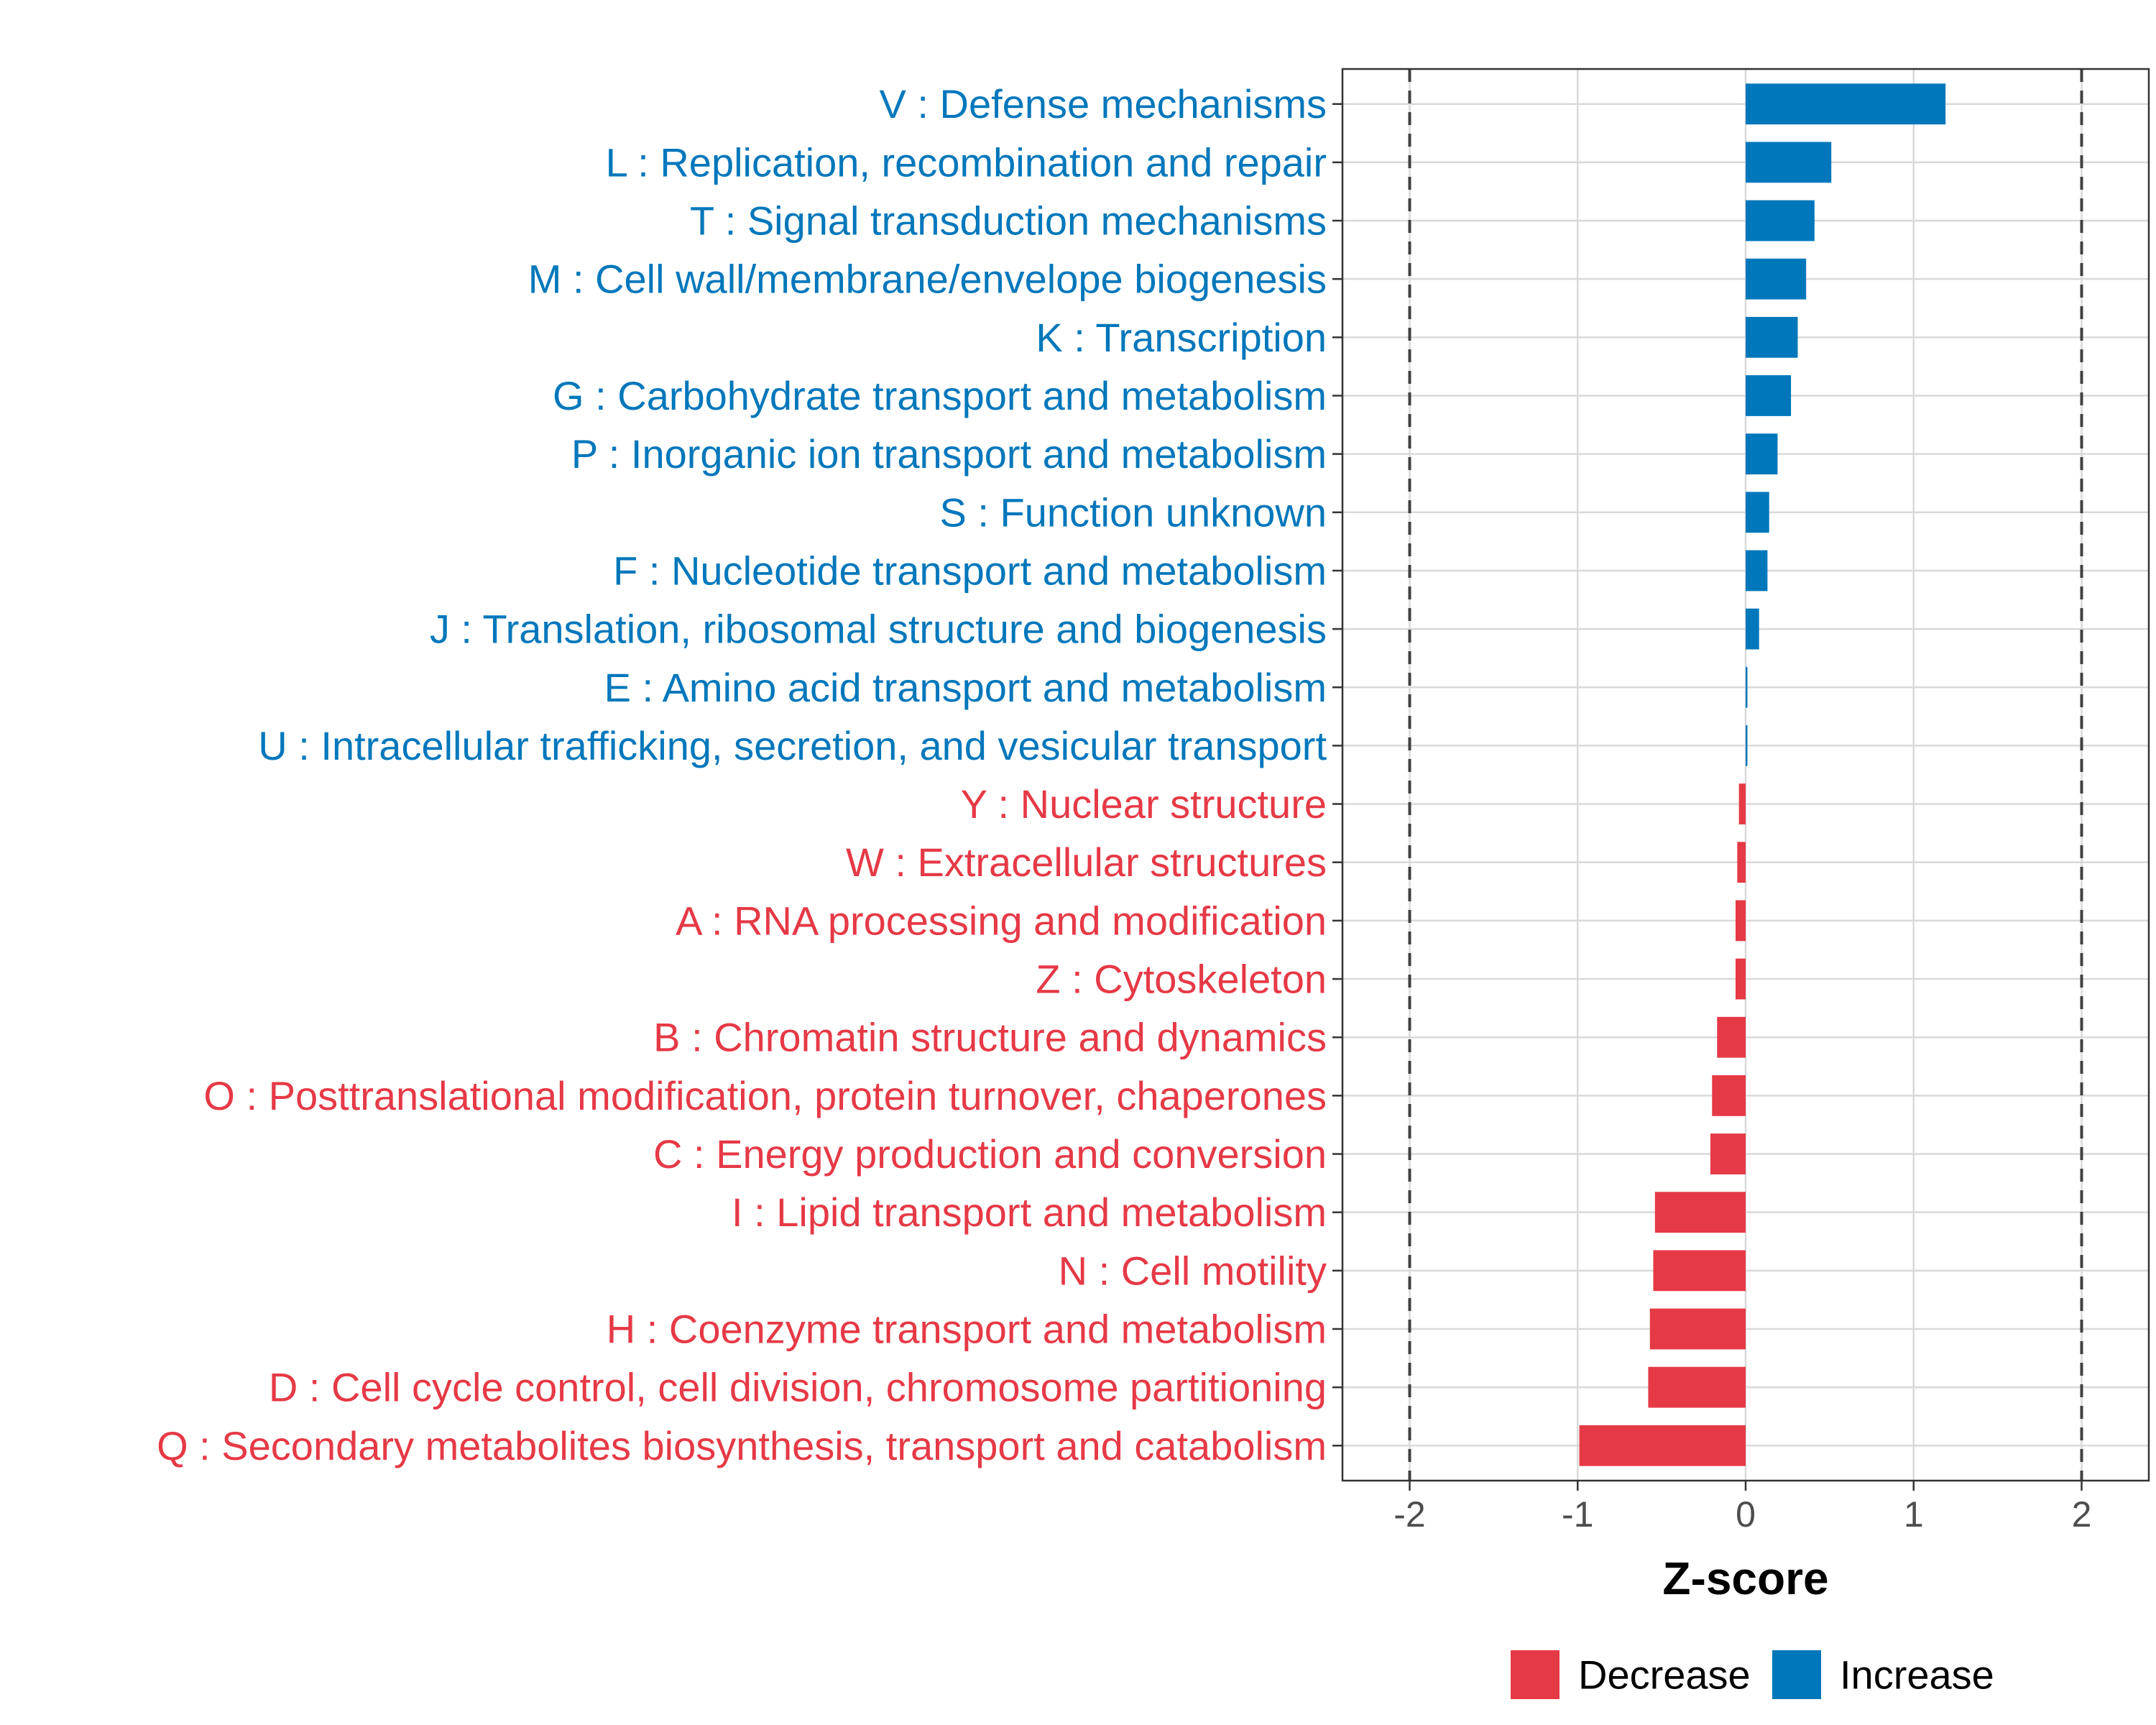 The height and width of the screenshot is (1725, 2156). Describe the element at coordinates (1337, 775) in the screenshot. I see `y-axis-ticks` at that location.